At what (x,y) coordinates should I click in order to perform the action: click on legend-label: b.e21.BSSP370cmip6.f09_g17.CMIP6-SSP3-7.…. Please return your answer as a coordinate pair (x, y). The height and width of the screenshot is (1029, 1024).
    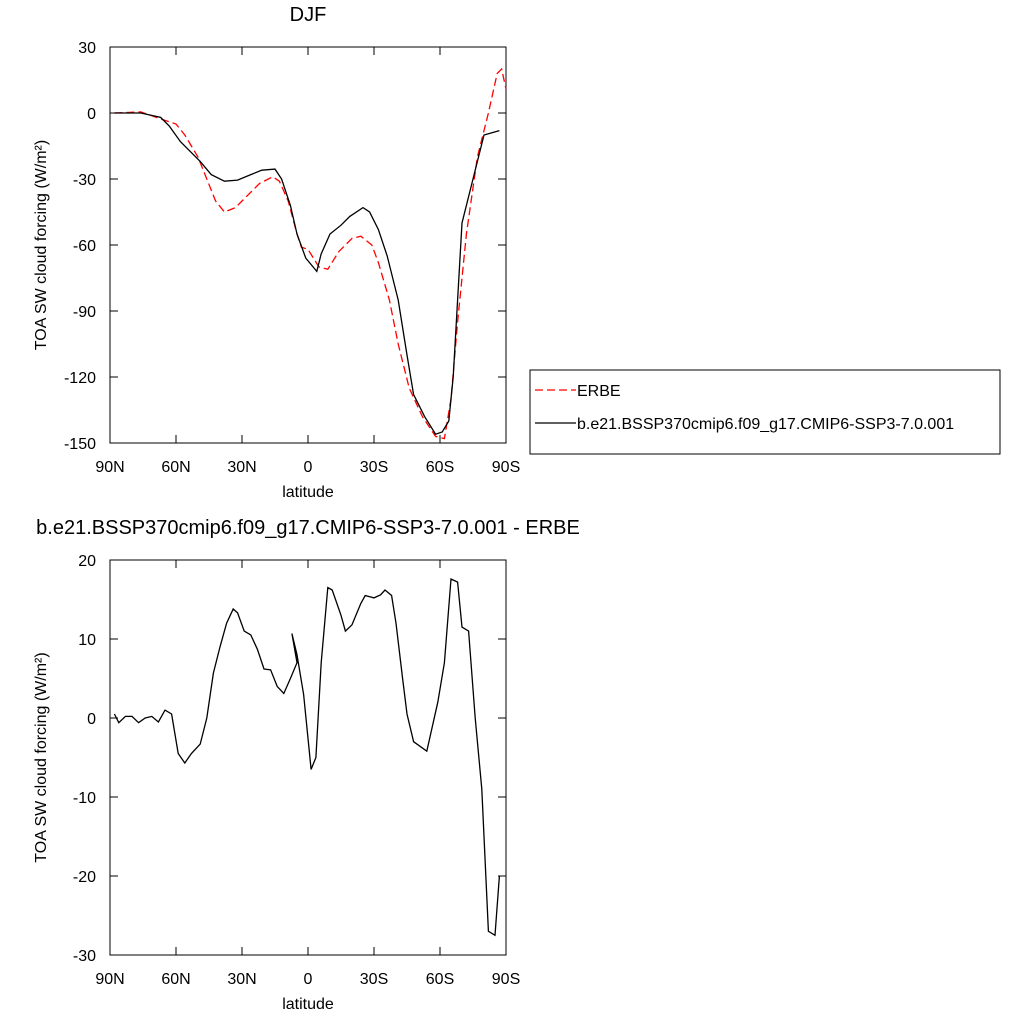
    Looking at the image, I should click on (765, 424).